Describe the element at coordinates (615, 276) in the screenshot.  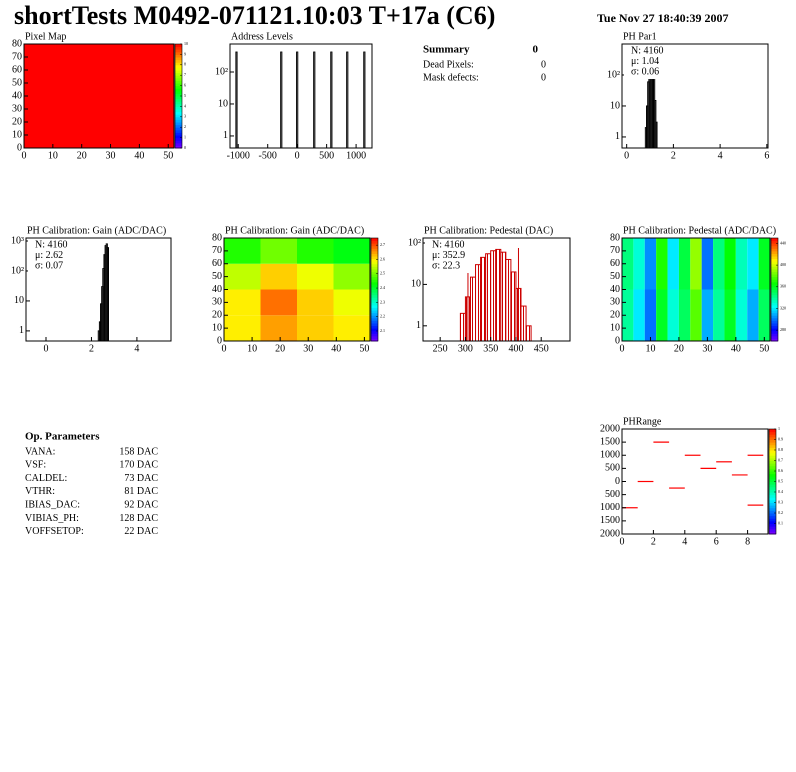
I see `y-tick-label: 50` at that location.